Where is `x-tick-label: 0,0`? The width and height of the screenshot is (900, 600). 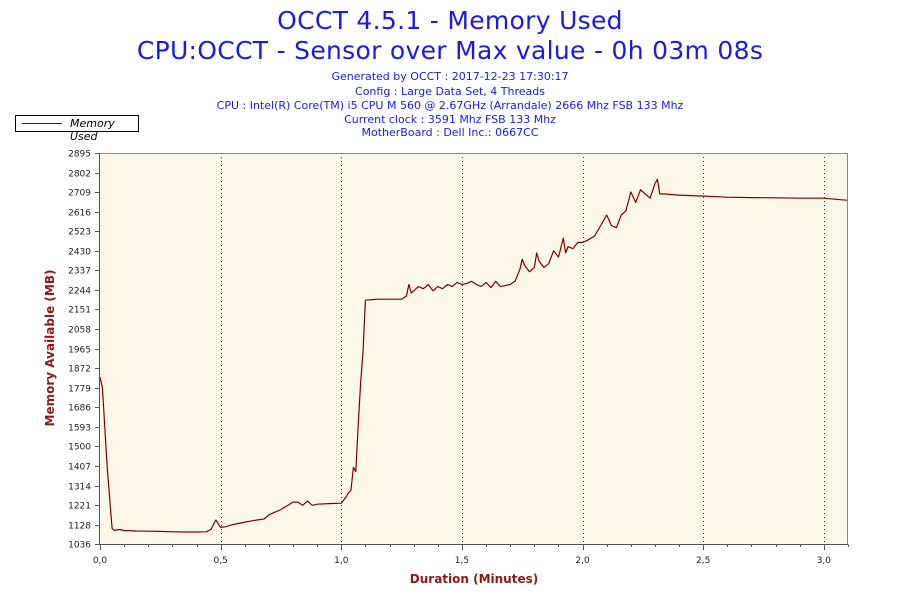
x-tick-label: 0,0 is located at coordinates (100, 561).